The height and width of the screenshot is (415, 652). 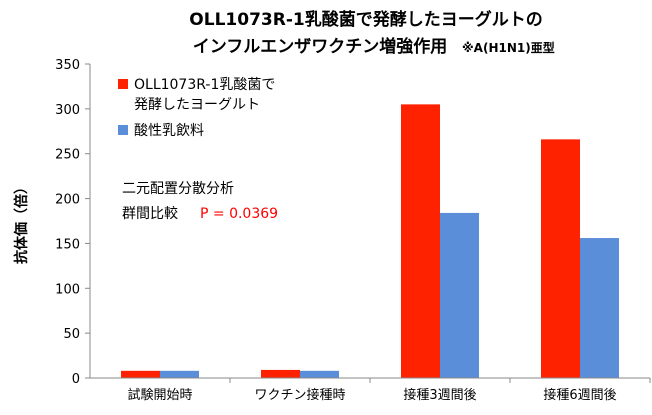 I want to click on y-tick-label: 50, so click(x=71, y=334).